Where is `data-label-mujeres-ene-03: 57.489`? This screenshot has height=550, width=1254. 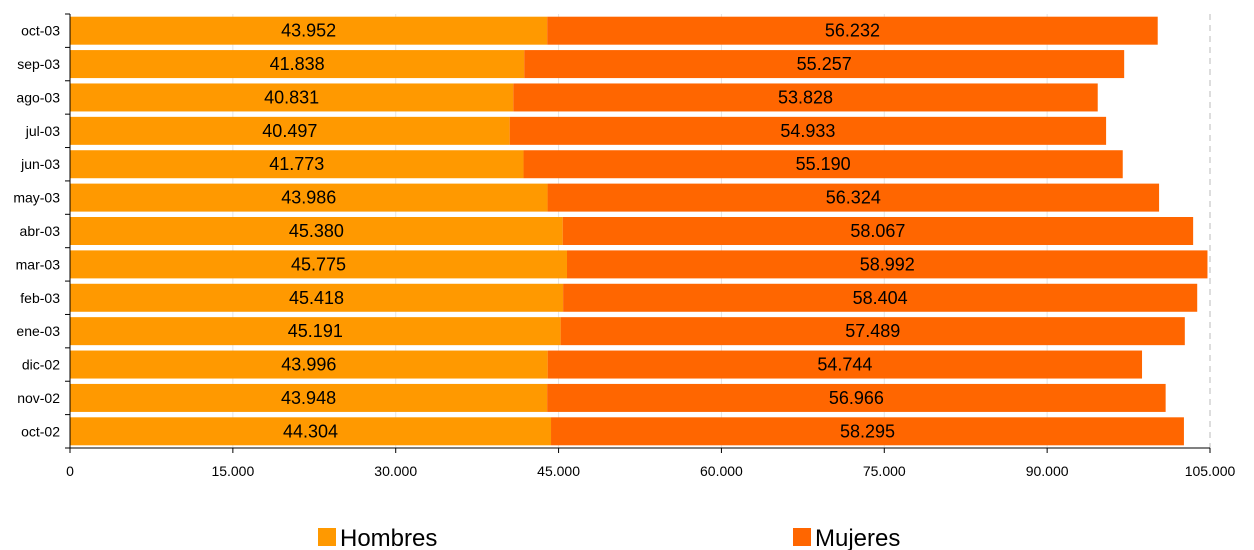
data-label-mujeres-ene-03: 57.489 is located at coordinates (872, 331).